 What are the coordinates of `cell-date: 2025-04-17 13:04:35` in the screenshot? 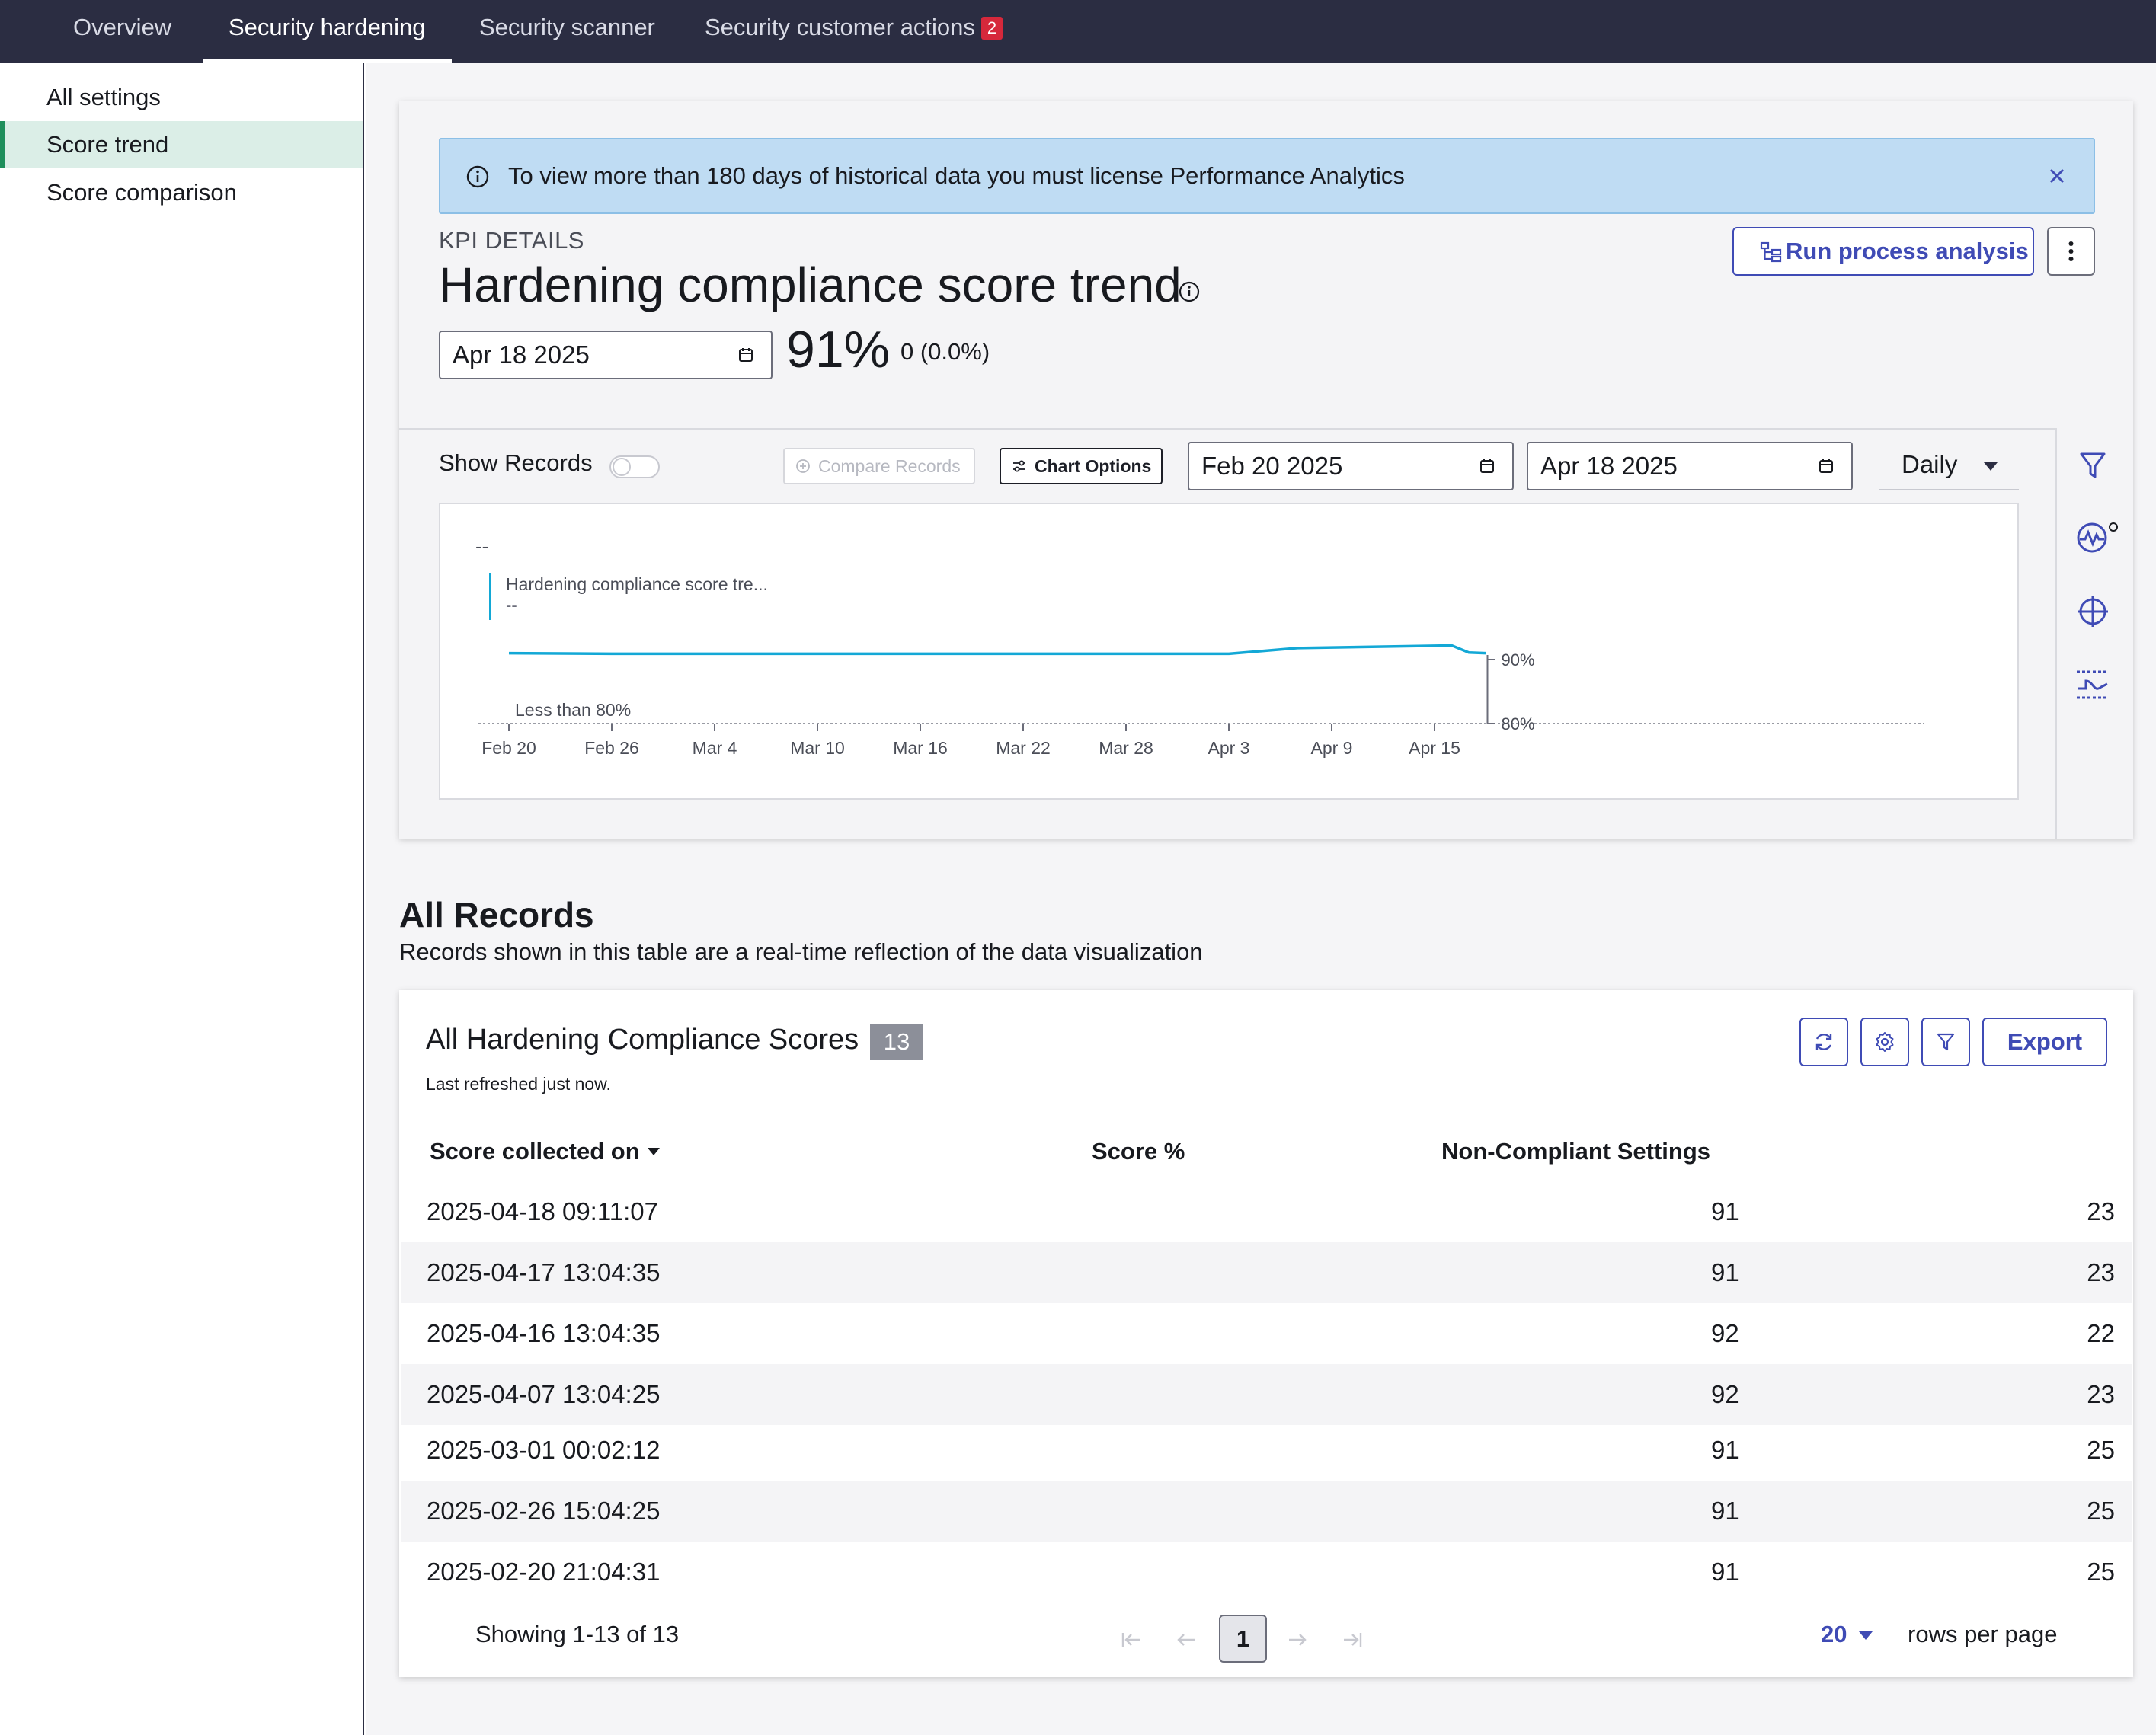 It's located at (544, 1272).